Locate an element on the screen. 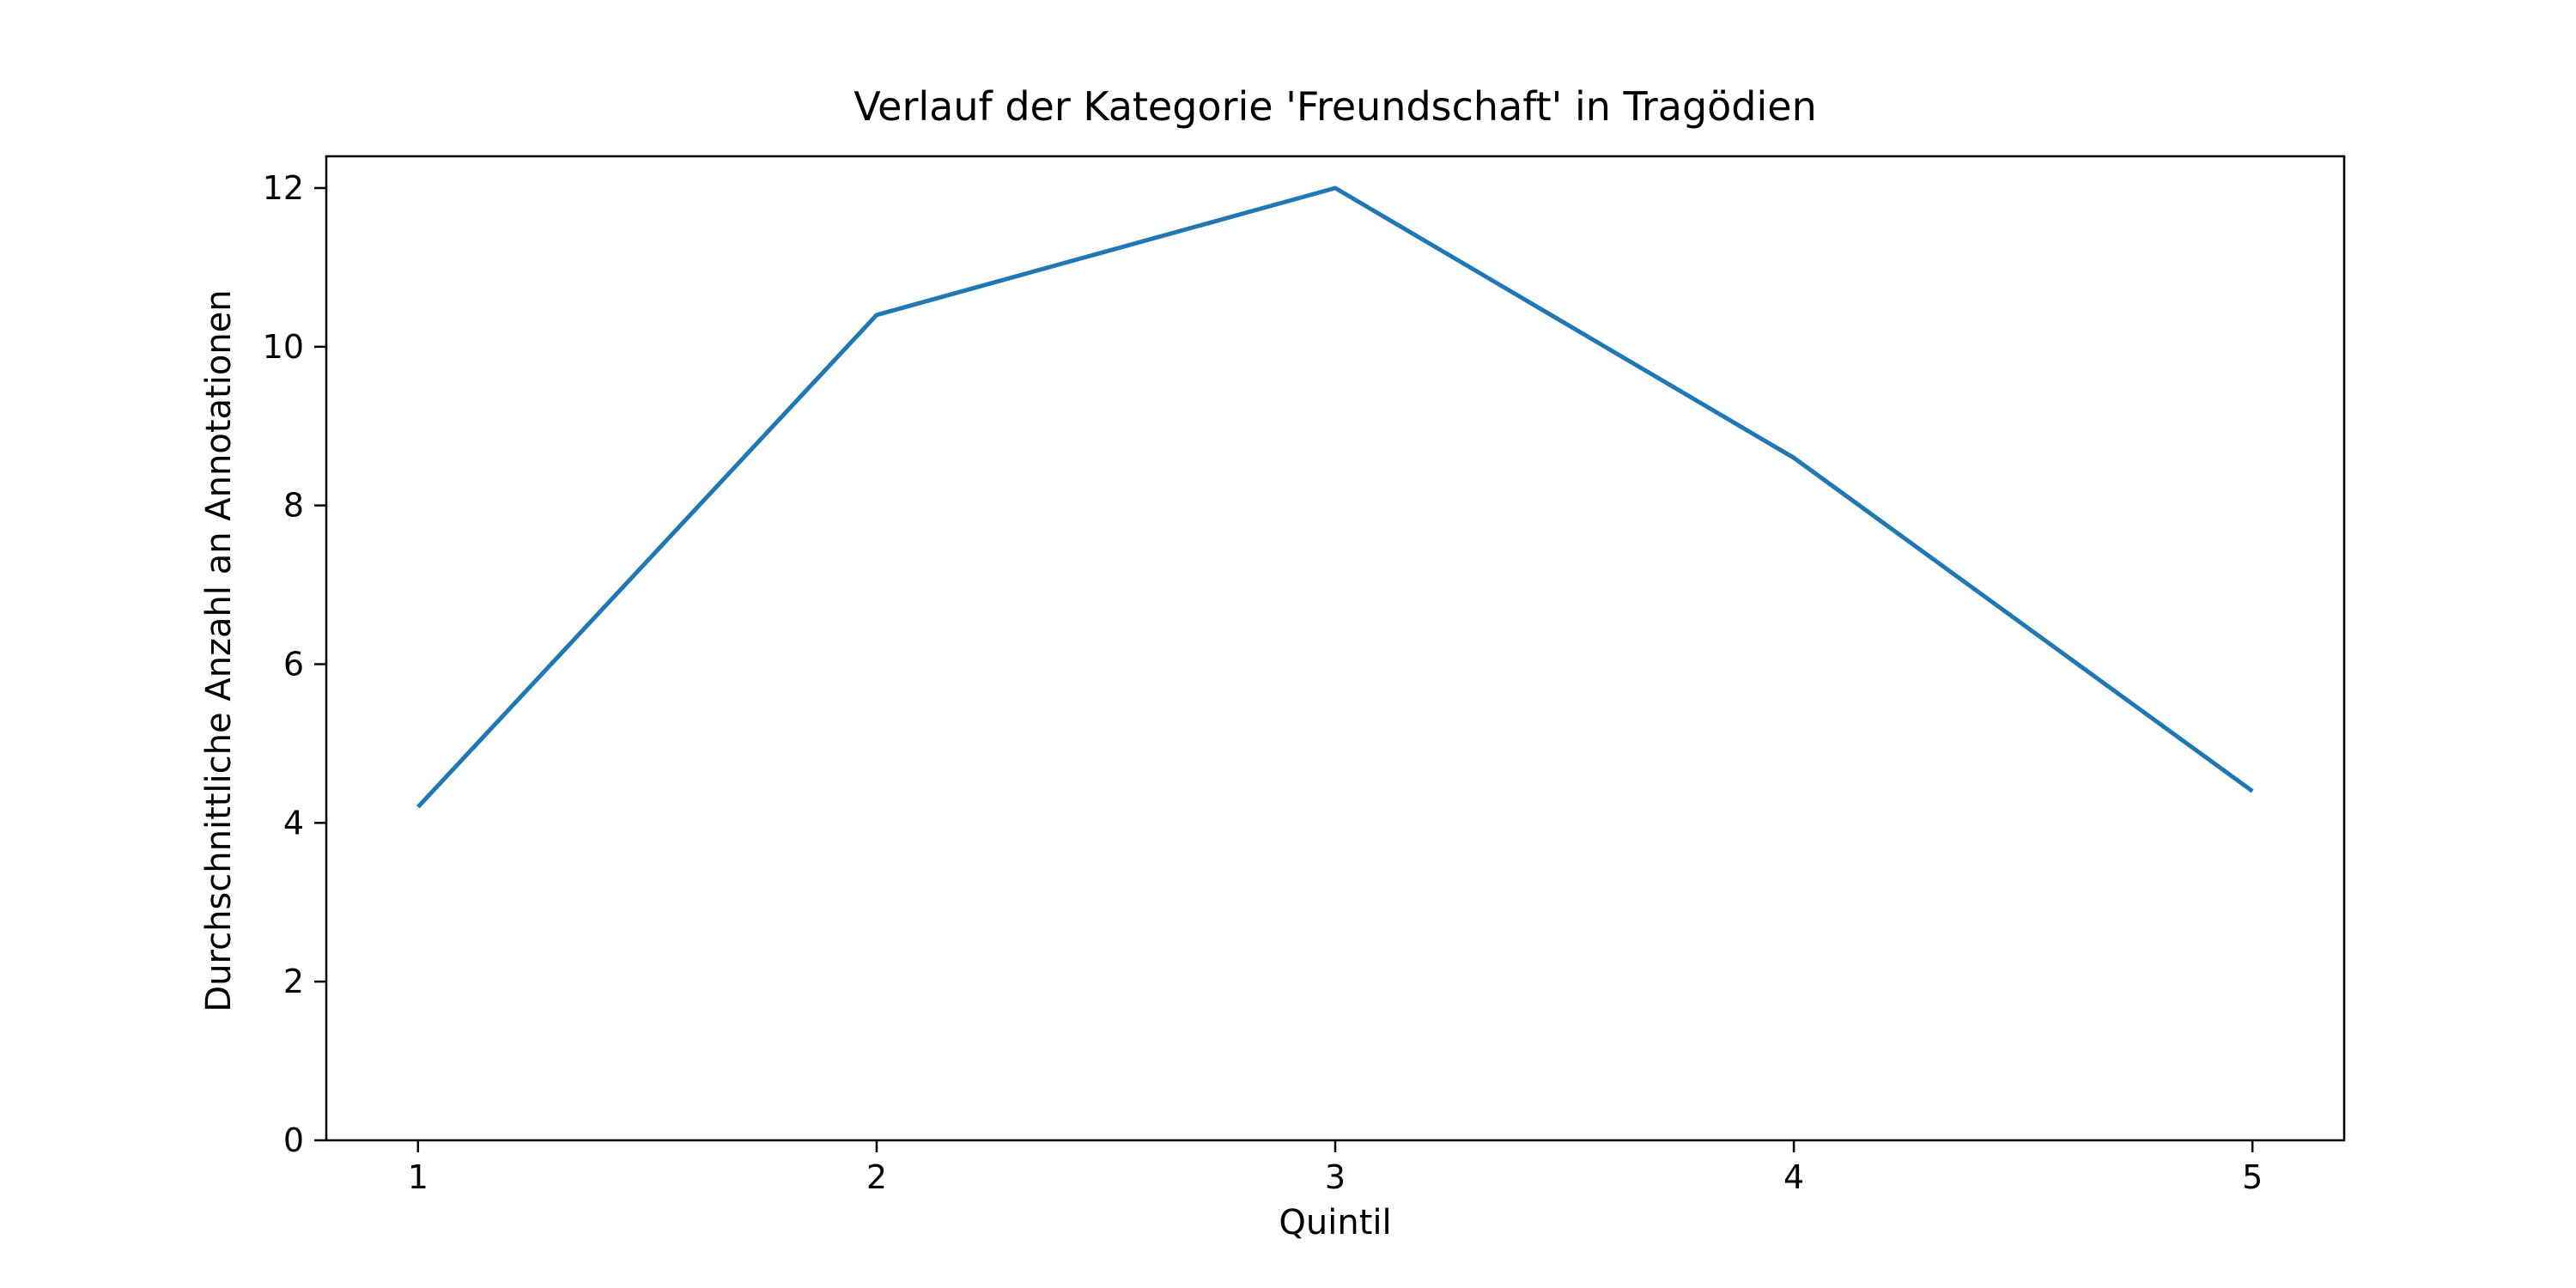 The height and width of the screenshot is (1288, 2576). x-tick-label: 3 is located at coordinates (1335, 1177).